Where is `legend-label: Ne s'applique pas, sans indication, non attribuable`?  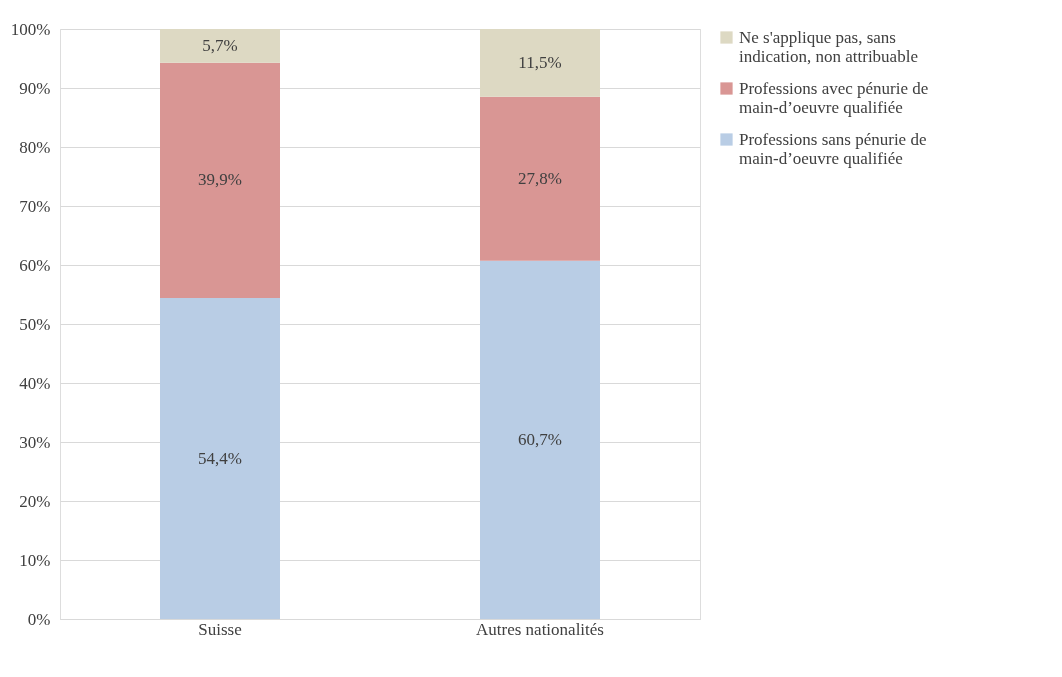
legend-label: Ne s'applique pas, sans indication, non attribuable is located at coordinates (828, 46).